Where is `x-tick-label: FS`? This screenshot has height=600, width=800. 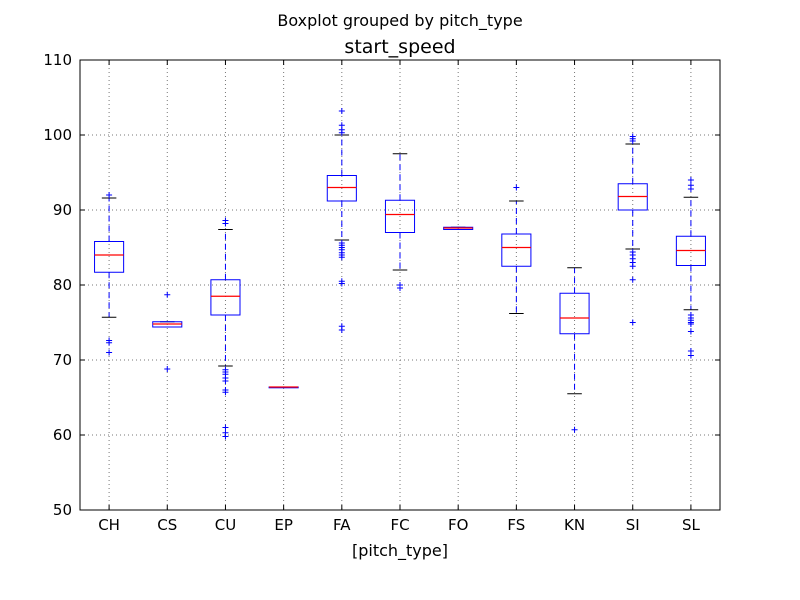 x-tick-label: FS is located at coordinates (516, 525).